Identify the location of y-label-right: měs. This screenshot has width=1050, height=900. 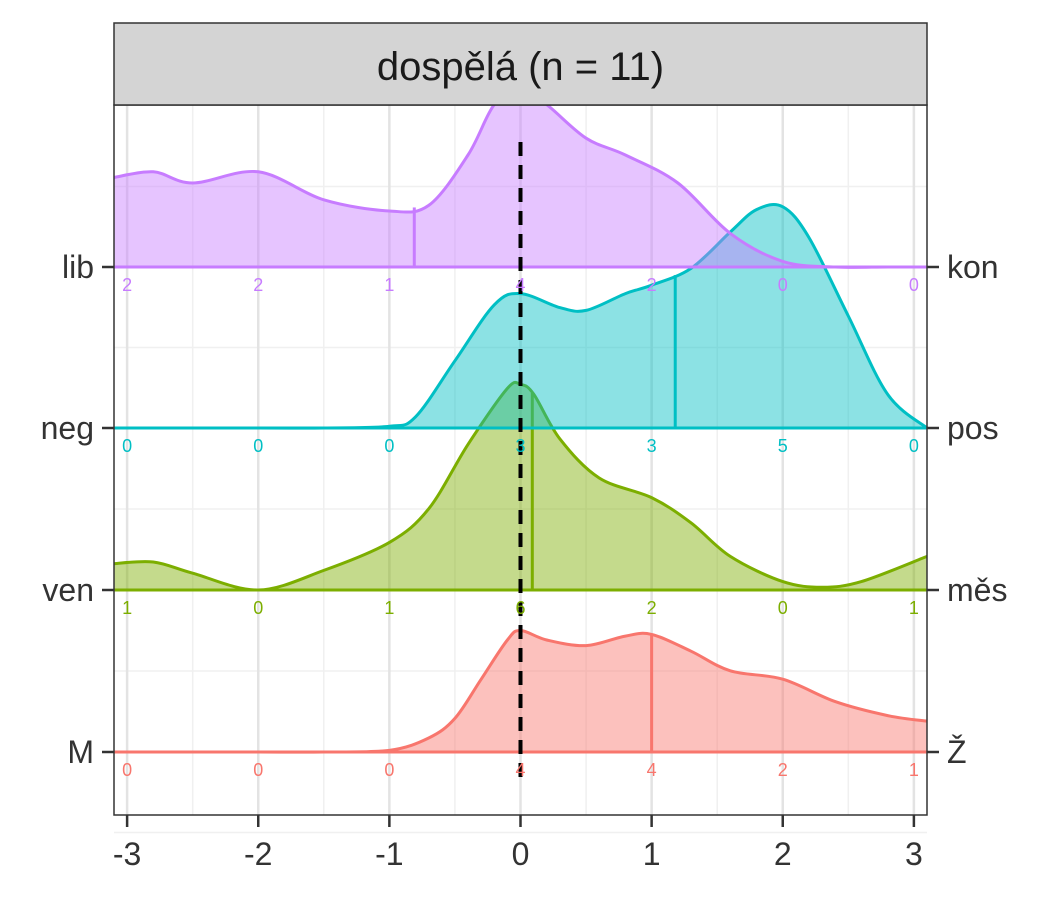
(977, 590).